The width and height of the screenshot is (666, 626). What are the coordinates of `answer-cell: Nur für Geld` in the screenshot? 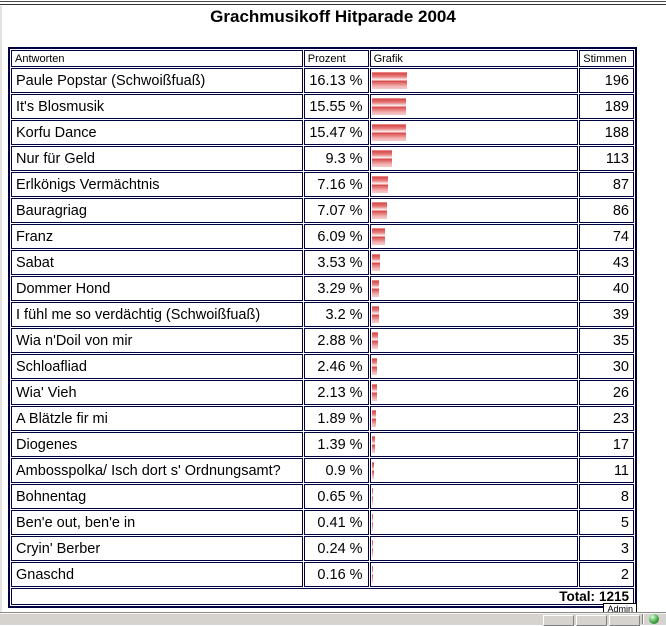 It's located at (157, 158).